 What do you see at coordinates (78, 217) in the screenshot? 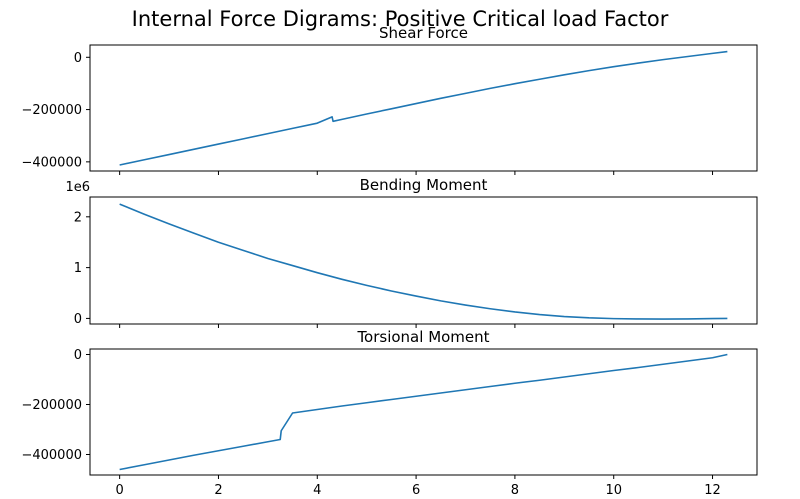
I see `y-tick-label: 2` at bounding box center [78, 217].